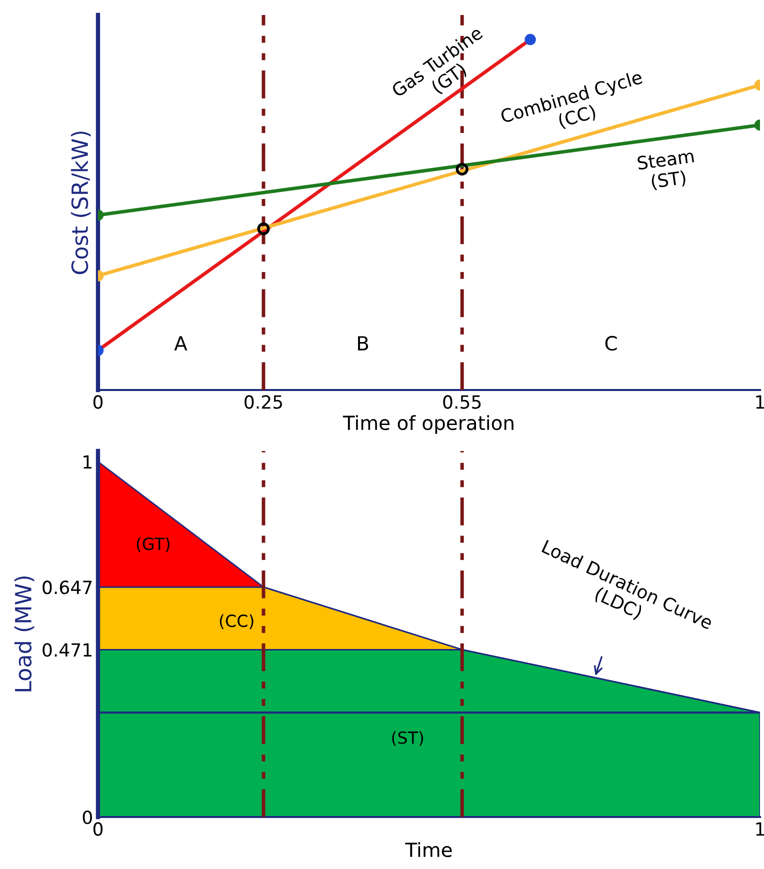  I want to click on text: Steam (ST), so click(665, 169).